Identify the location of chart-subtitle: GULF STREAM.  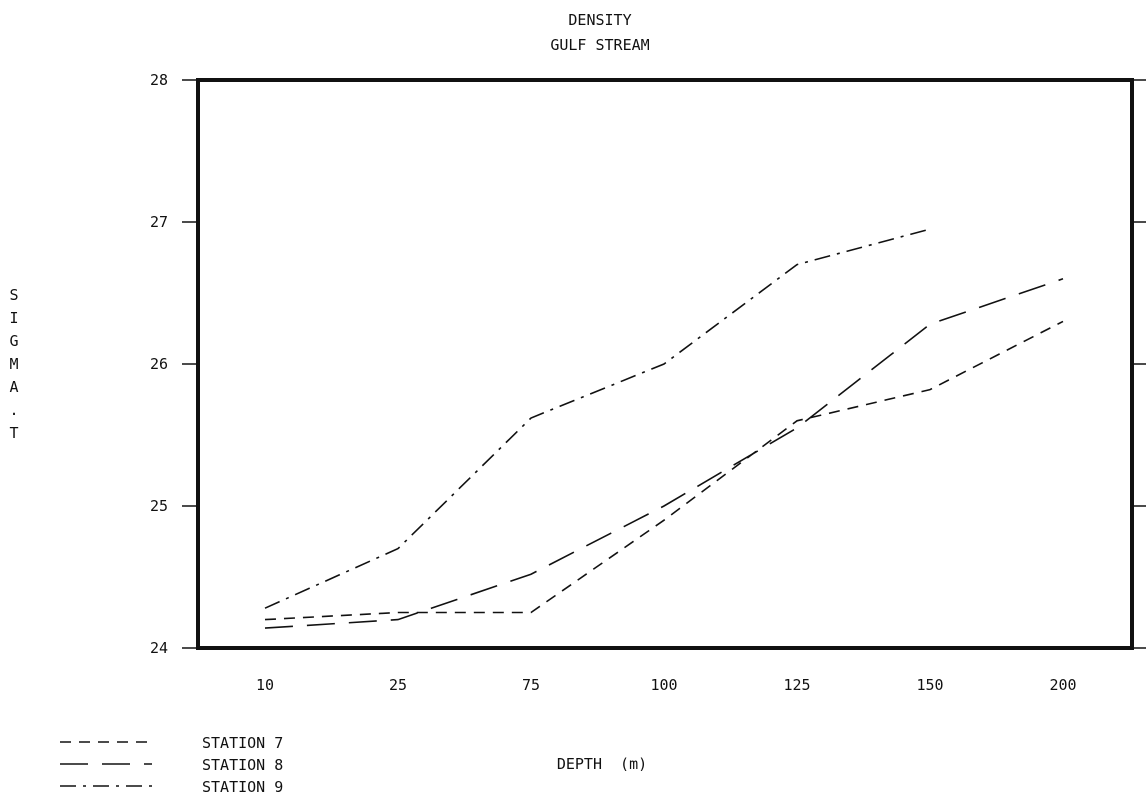
(599, 45).